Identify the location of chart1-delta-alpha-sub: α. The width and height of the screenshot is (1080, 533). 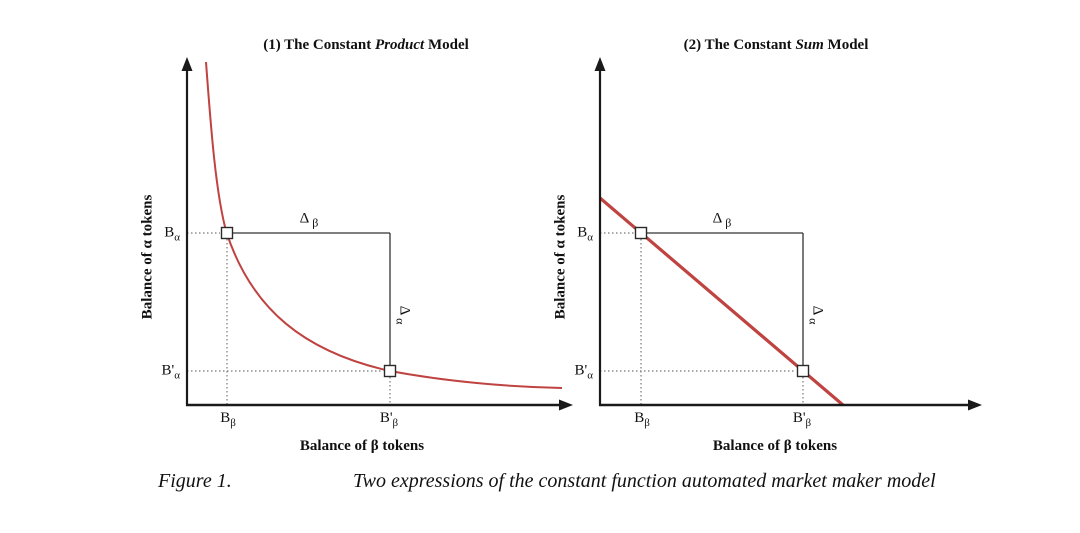
(400, 321).